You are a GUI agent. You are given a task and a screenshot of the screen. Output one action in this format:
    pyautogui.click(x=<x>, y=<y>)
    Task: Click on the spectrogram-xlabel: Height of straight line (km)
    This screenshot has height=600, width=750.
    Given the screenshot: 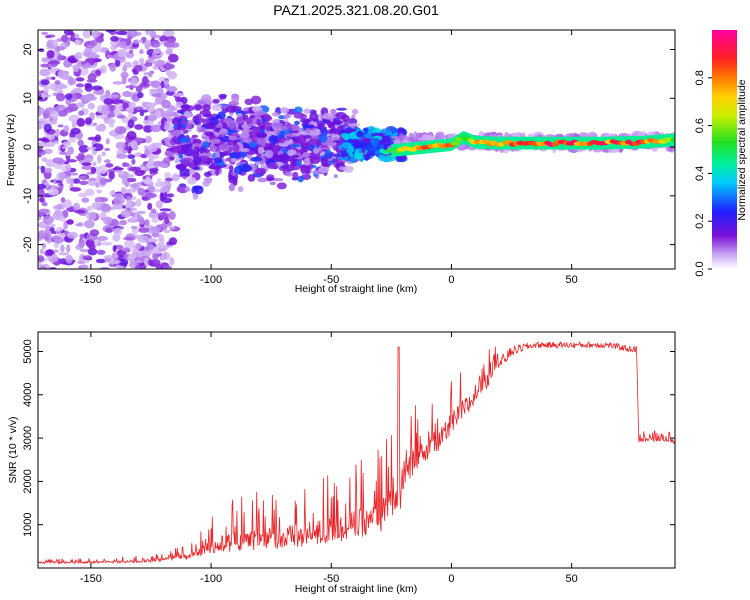 What is the action you would take?
    pyautogui.click(x=356, y=289)
    